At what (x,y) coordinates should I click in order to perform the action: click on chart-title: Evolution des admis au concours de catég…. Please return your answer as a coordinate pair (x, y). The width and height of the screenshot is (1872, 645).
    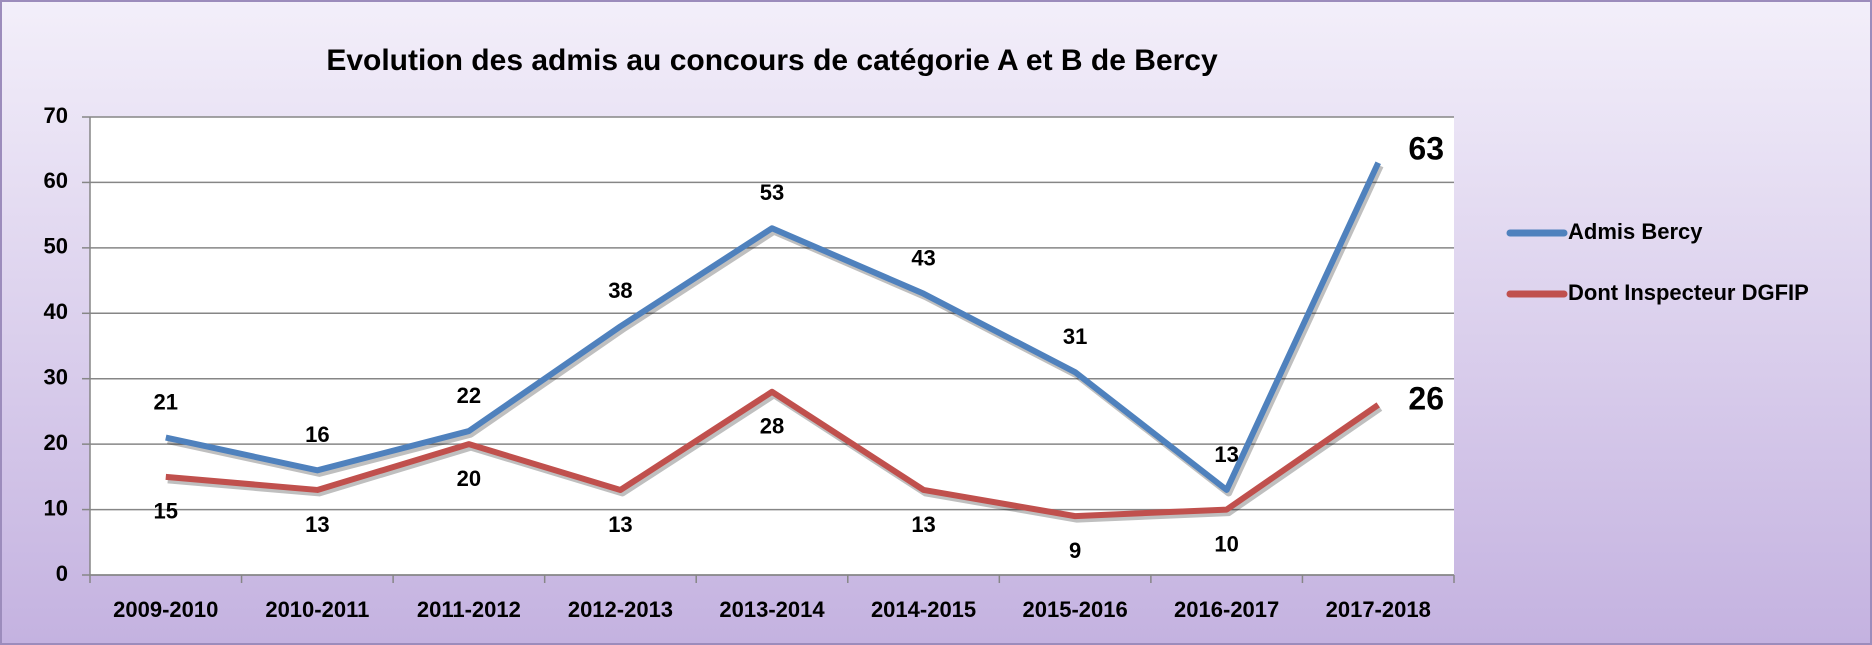
    Looking at the image, I should click on (772, 60).